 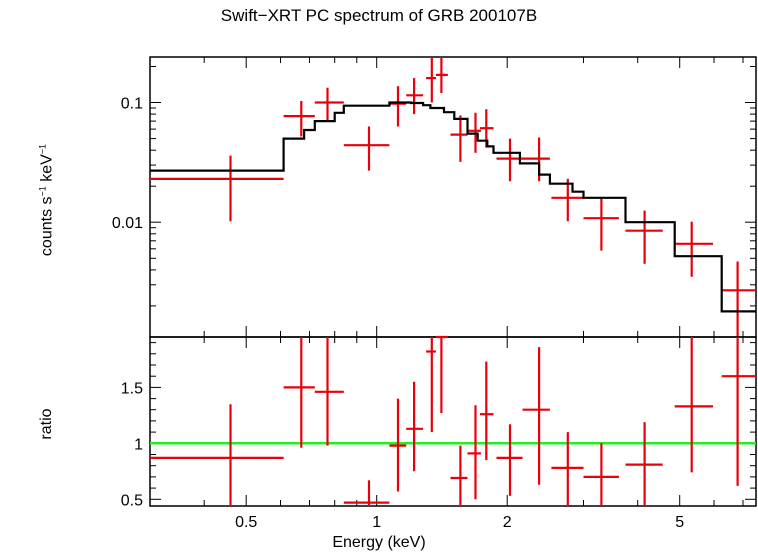 What do you see at coordinates (132, 104) in the screenshot?
I see `spectrum-y-tick-label: 0.1` at bounding box center [132, 104].